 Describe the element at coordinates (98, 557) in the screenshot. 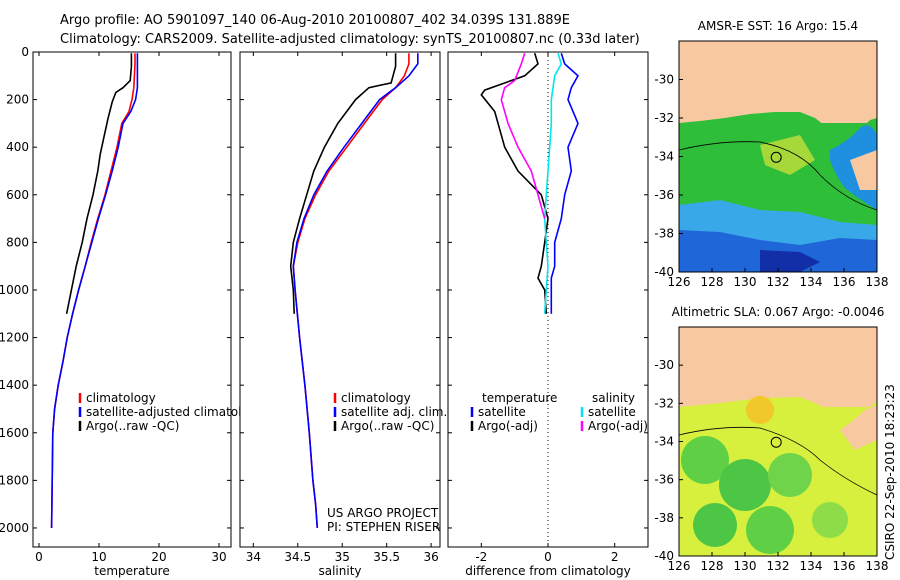

I see `x-tick-label: 10` at that location.